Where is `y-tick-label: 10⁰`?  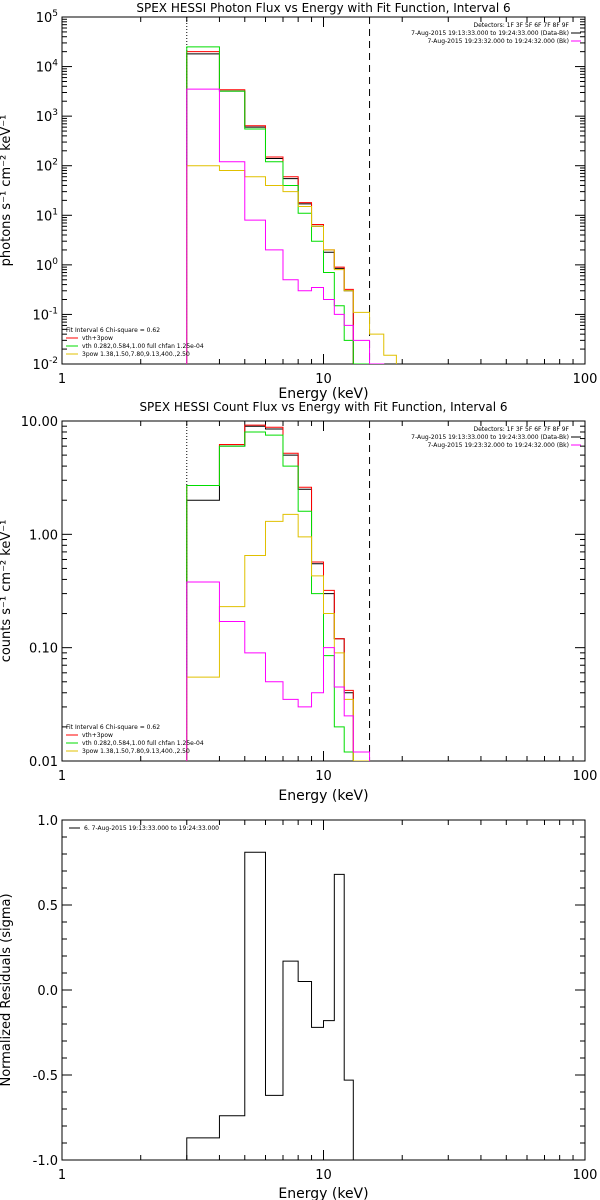
y-tick-label: 10⁰ is located at coordinates (47, 265).